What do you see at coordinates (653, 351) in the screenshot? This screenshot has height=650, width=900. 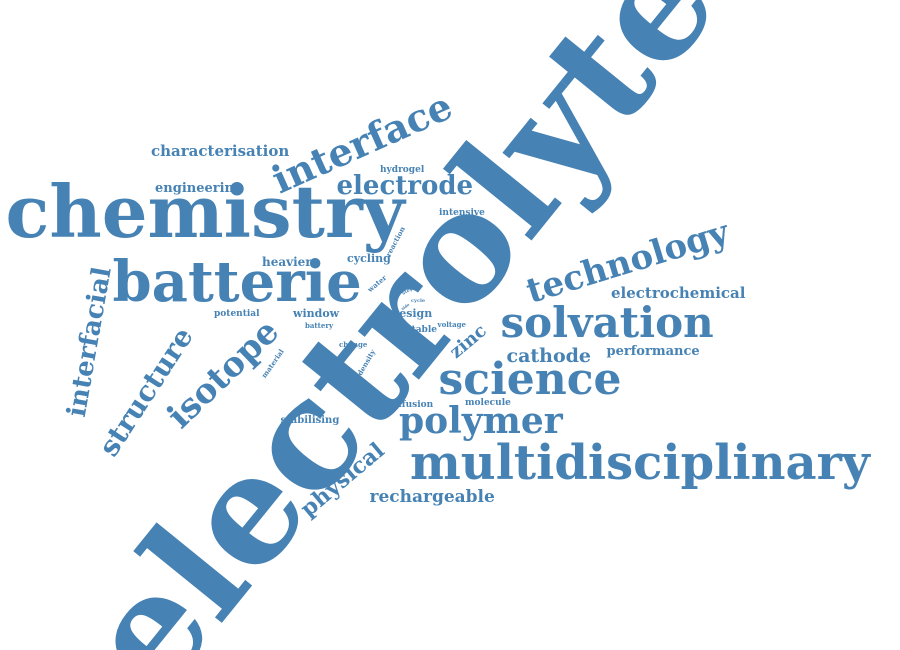 I see `word-performance: performance` at bounding box center [653, 351].